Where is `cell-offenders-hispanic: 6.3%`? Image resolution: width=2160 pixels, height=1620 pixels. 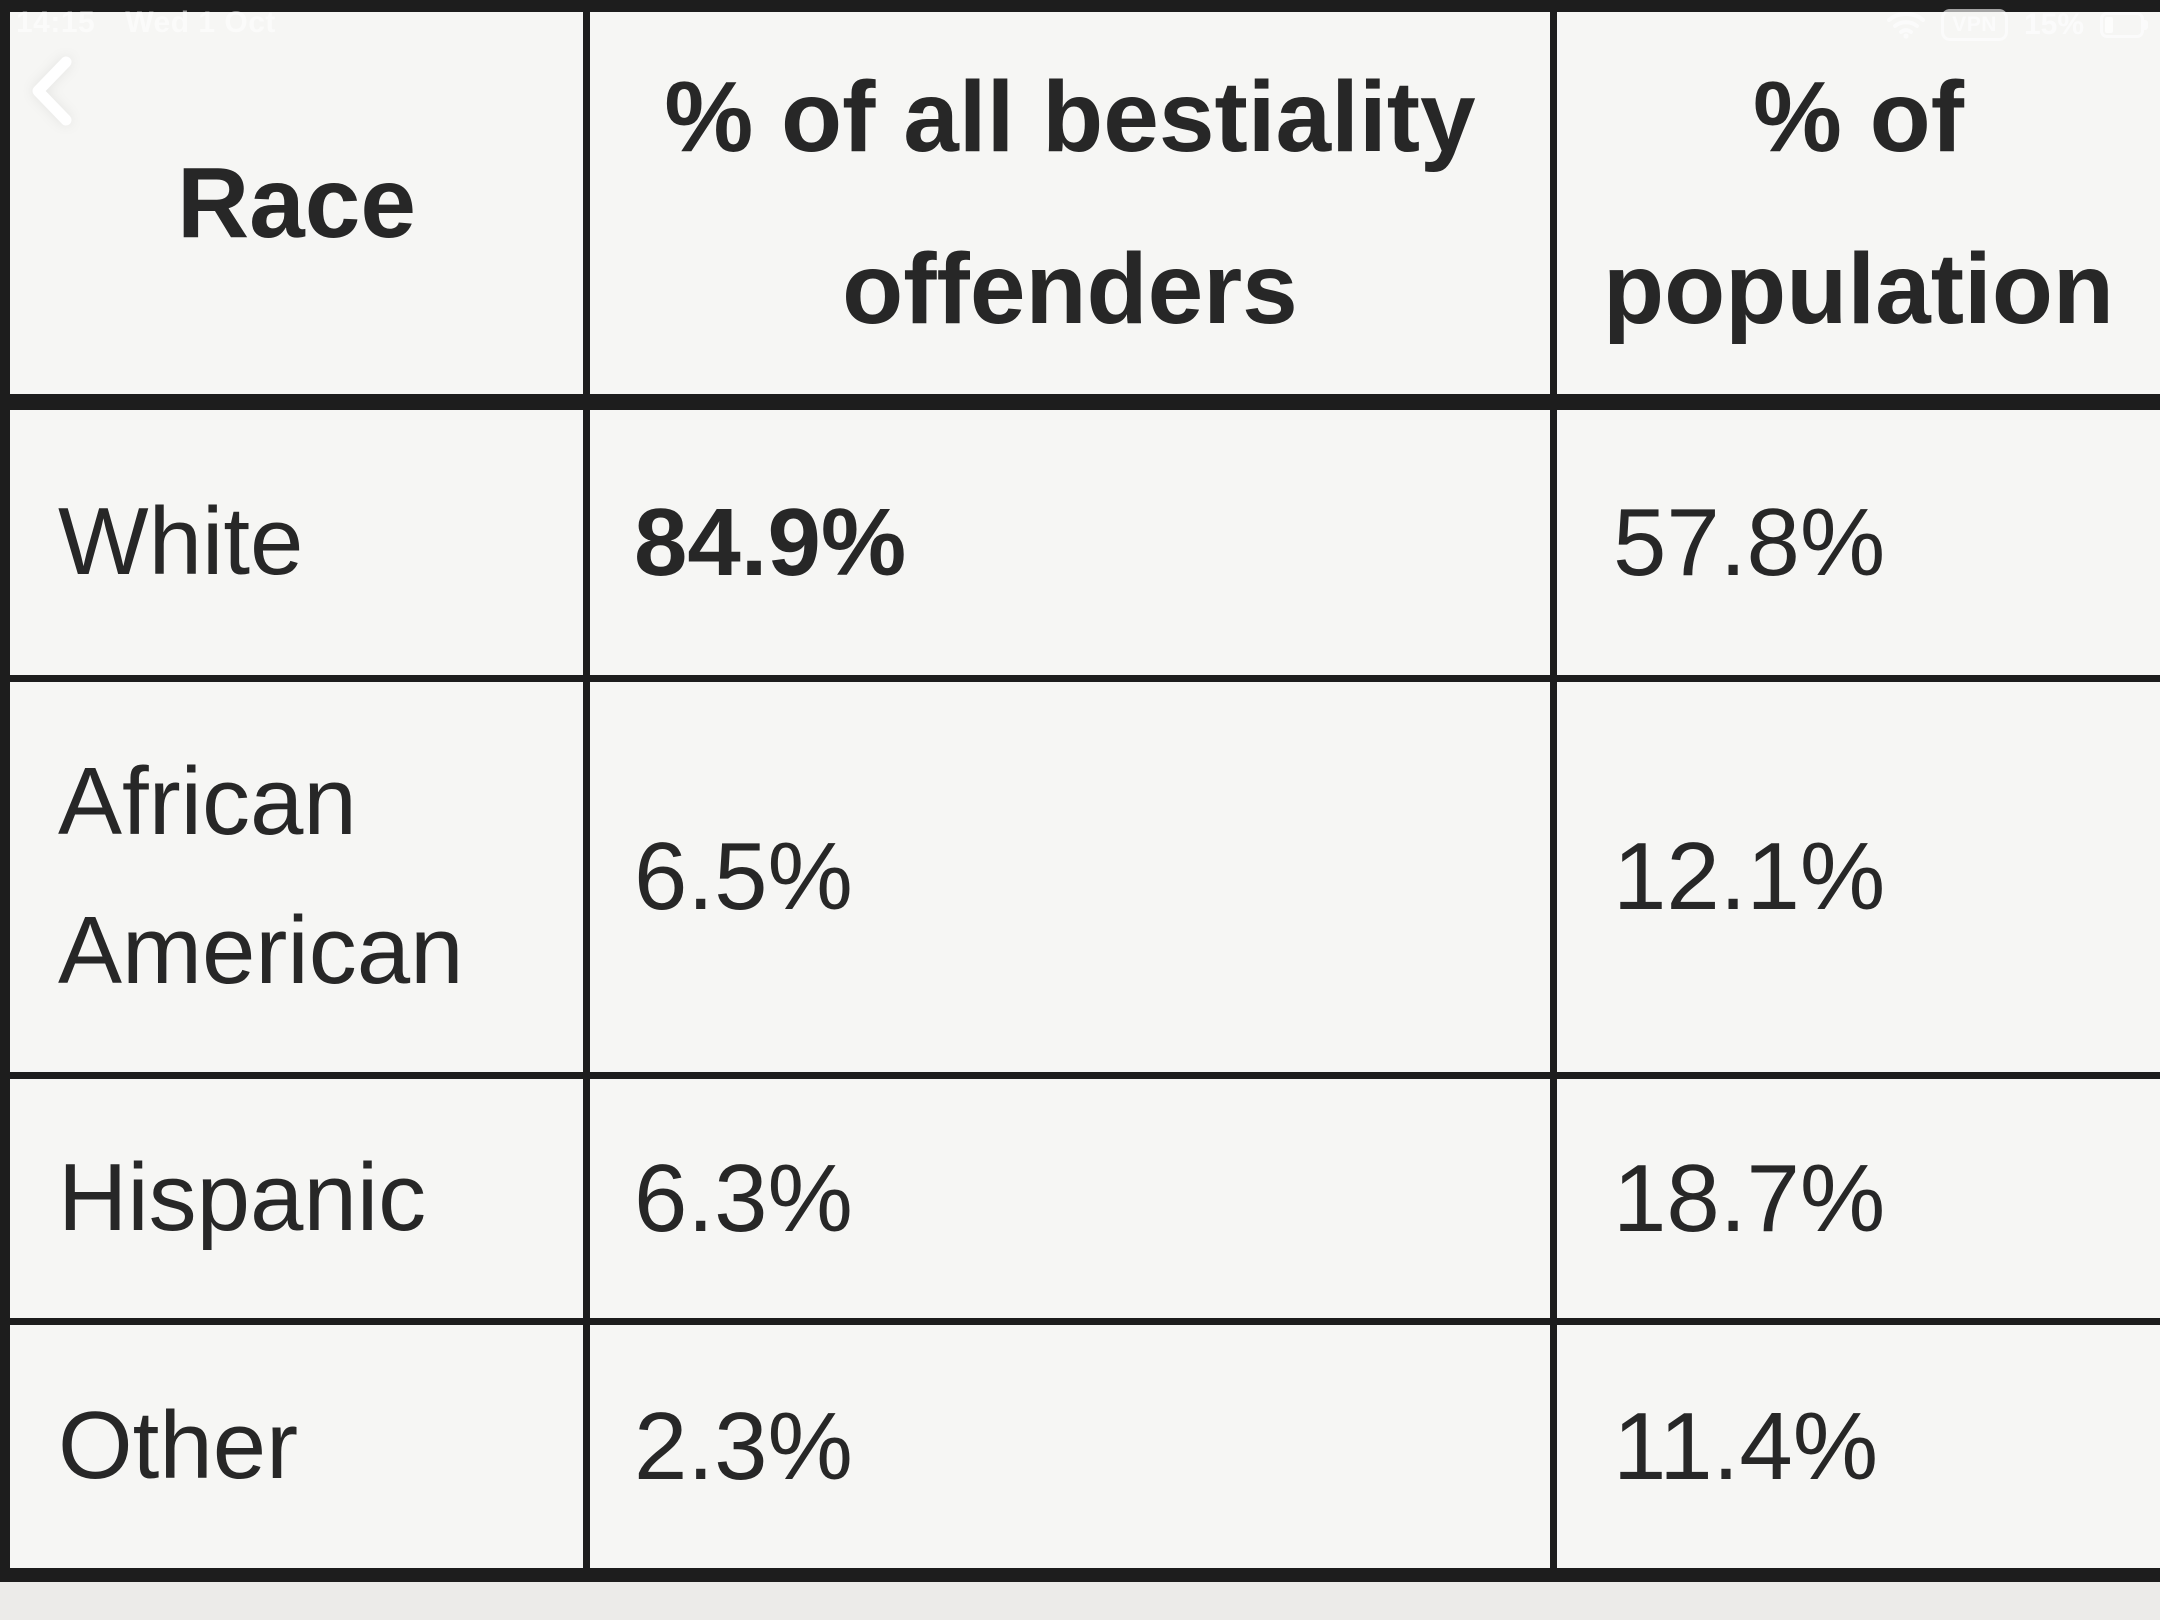
cell-offenders-hispanic: 6.3% is located at coordinates (1073, 1202).